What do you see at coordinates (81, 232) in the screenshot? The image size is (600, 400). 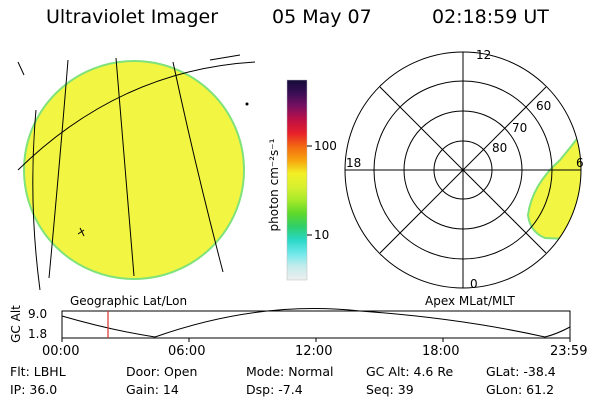 I see `coastline-mark` at bounding box center [81, 232].